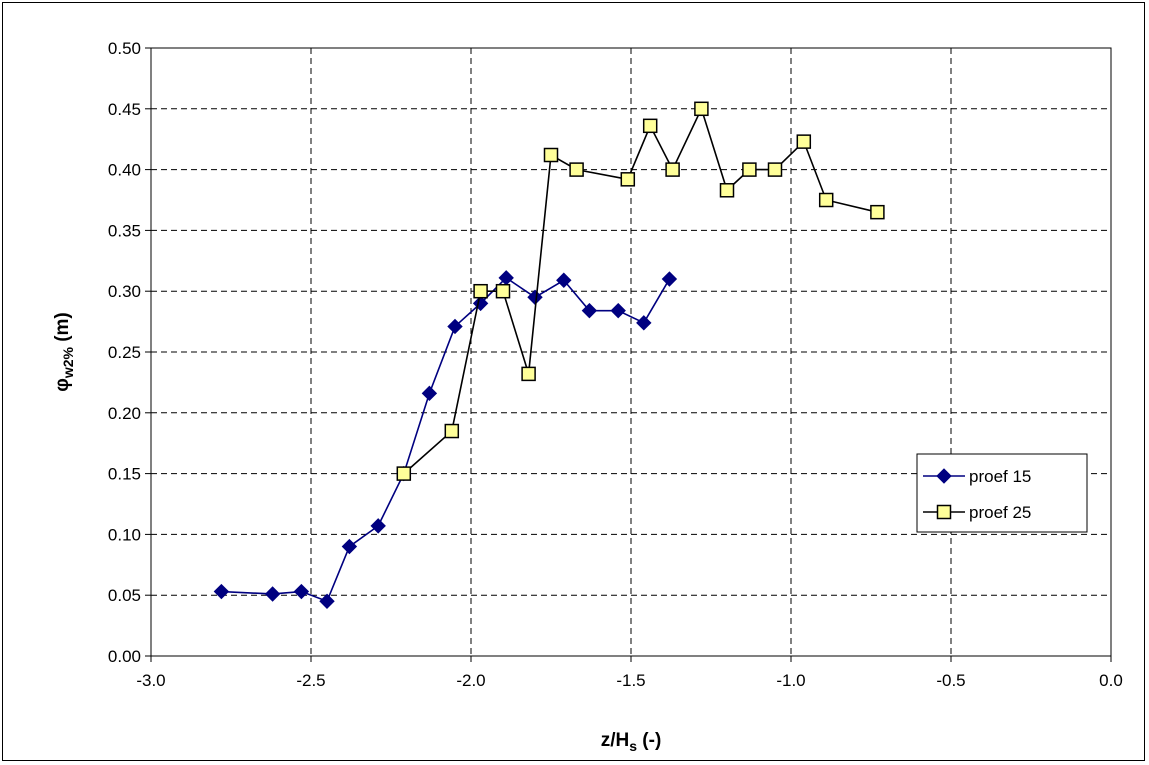 The height and width of the screenshot is (765, 1149). Describe the element at coordinates (124, 534) in the screenshot. I see `y-tick-label: 0.10` at that location.